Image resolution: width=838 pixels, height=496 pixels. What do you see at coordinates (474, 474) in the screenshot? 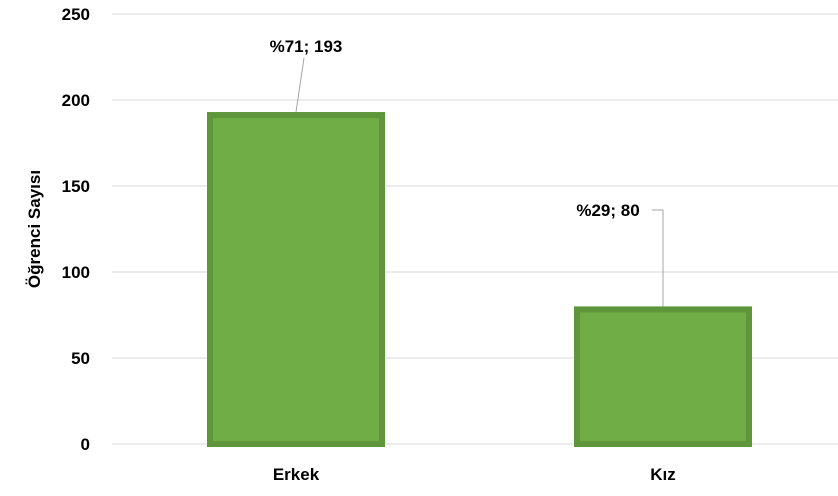
I see `x-axis-ticks: Erkek Kız` at bounding box center [474, 474].